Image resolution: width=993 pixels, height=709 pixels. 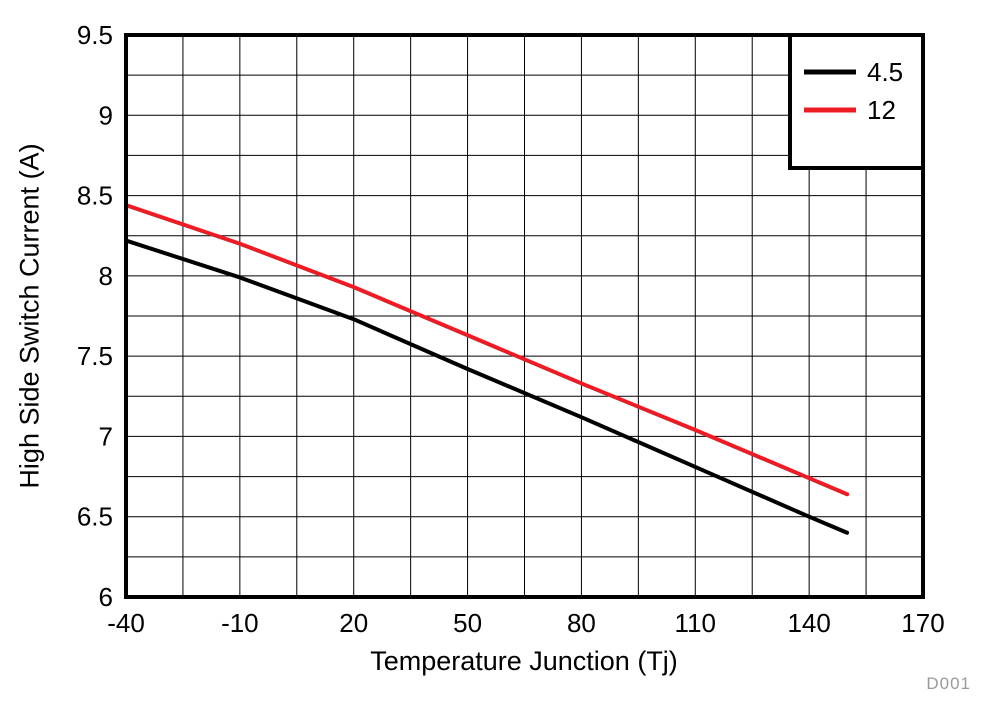 What do you see at coordinates (106, 597) in the screenshot?
I see `y-tick-label: 6` at bounding box center [106, 597].